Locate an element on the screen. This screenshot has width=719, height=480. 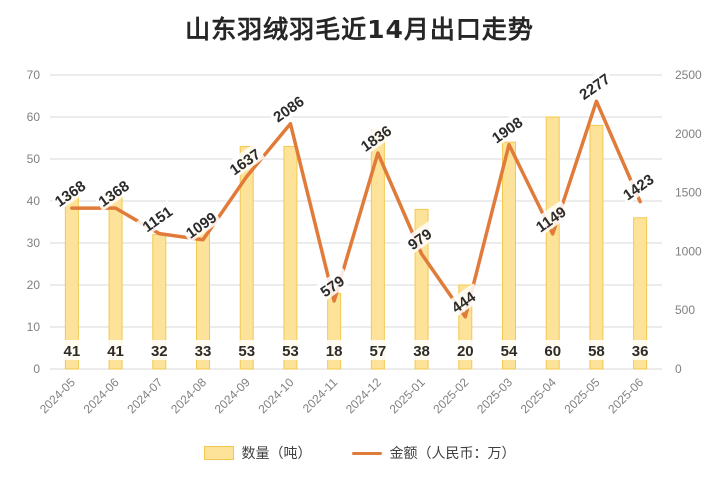
x-tick-label: 2024-10 is located at coordinates (276, 395).